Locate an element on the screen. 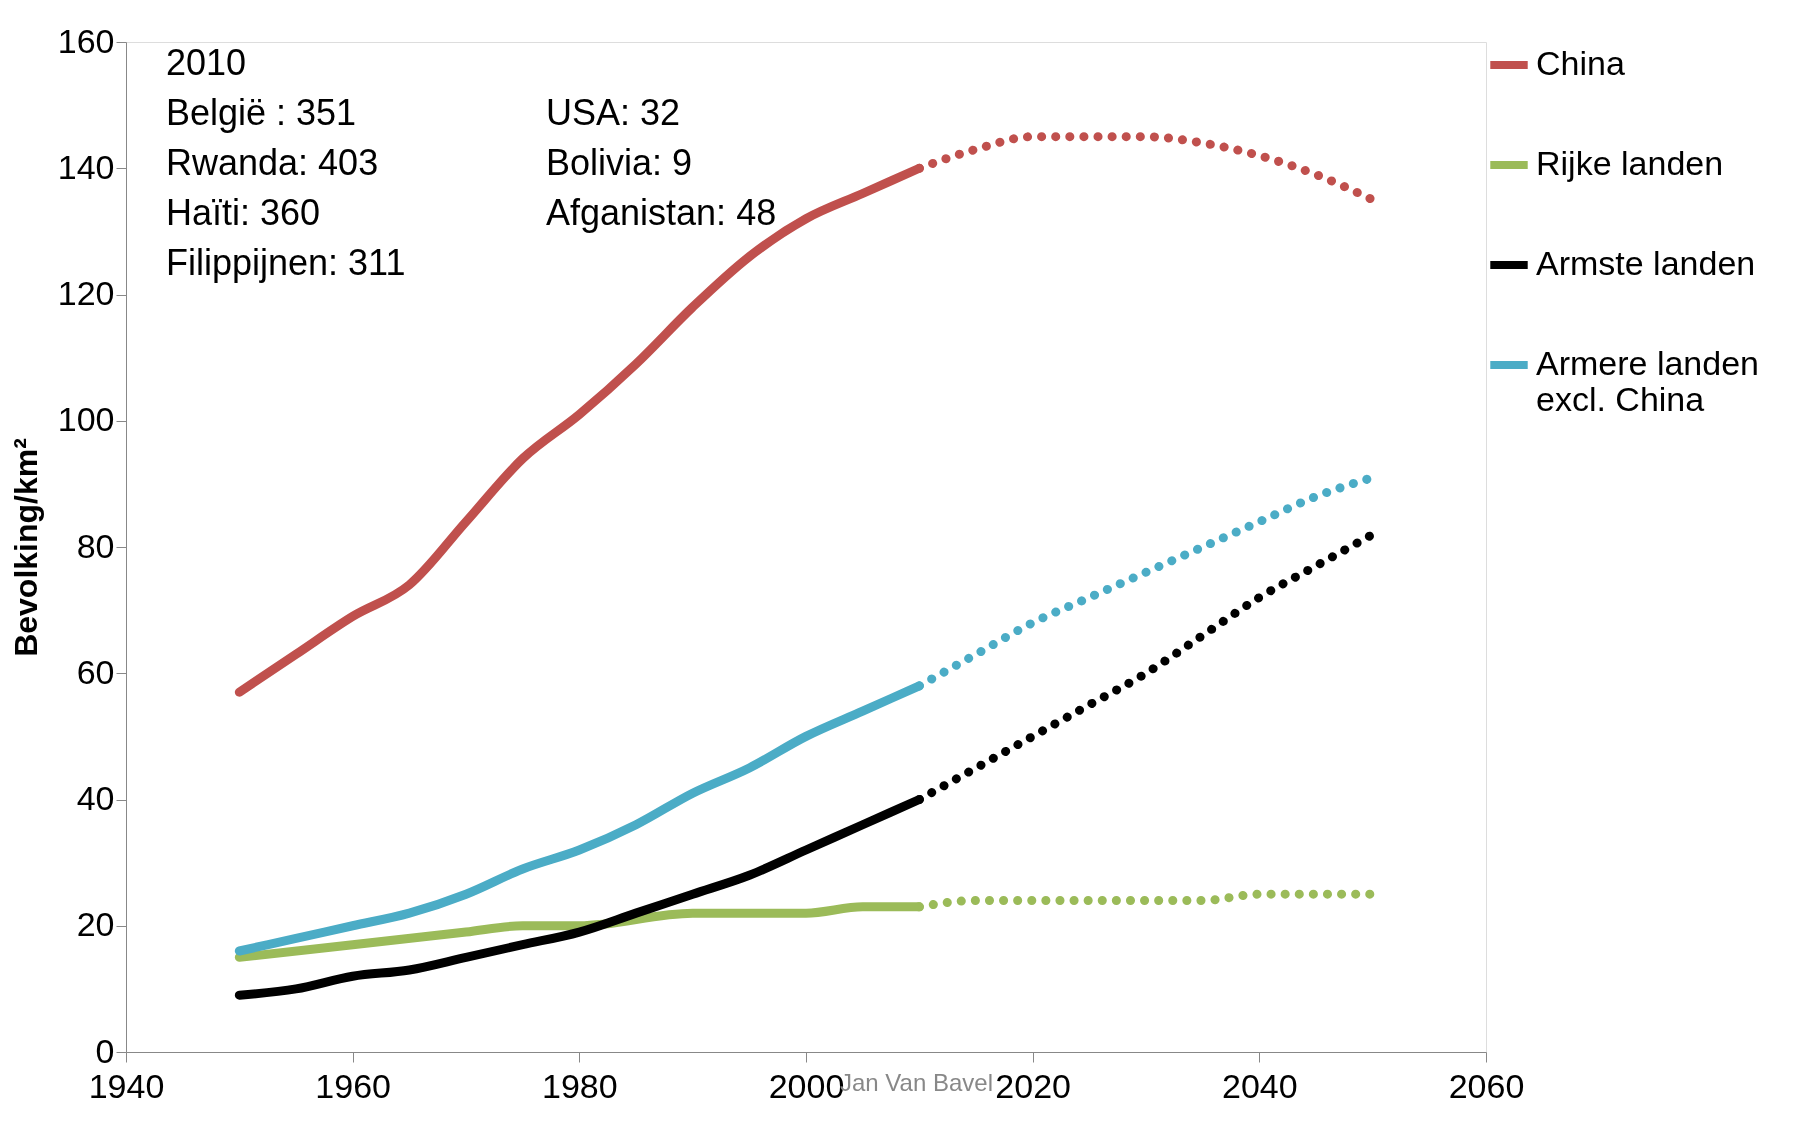 Image resolution: width=1806 pixels, height=1121 pixels. y-tick-label: 140 is located at coordinates (86, 166).